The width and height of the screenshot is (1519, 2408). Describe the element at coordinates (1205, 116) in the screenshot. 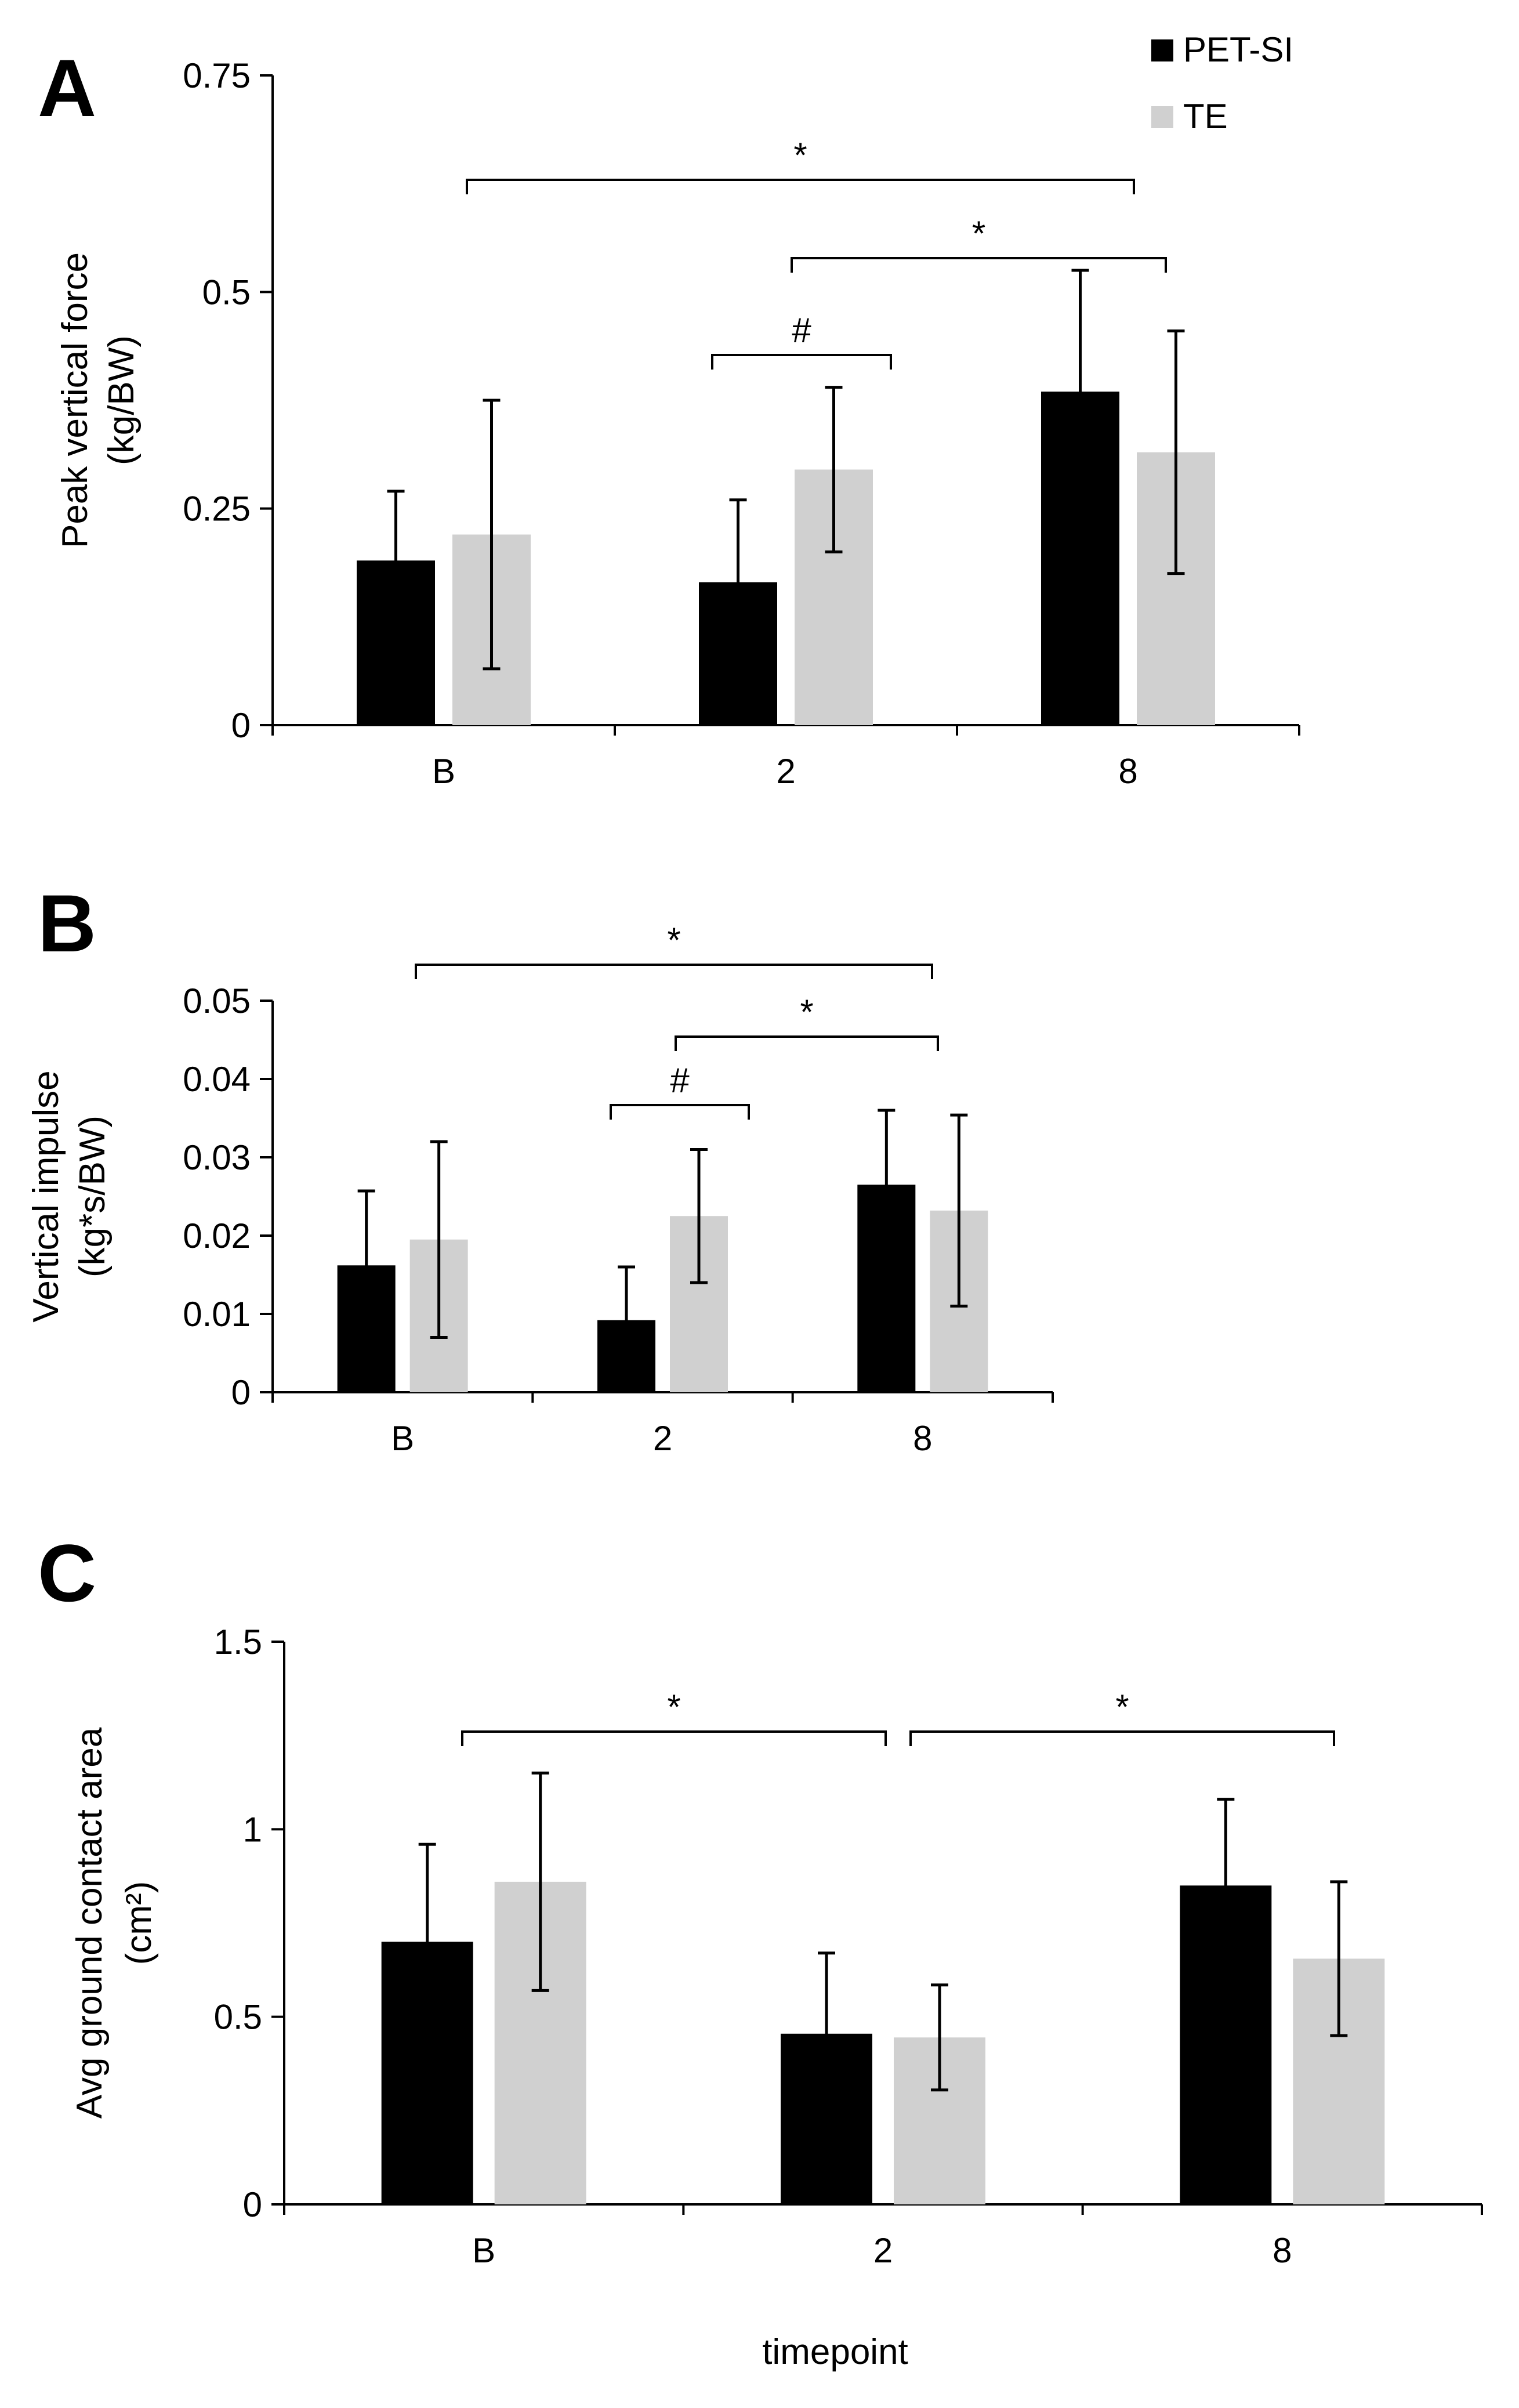

I see `legend-label-te: TE` at that location.